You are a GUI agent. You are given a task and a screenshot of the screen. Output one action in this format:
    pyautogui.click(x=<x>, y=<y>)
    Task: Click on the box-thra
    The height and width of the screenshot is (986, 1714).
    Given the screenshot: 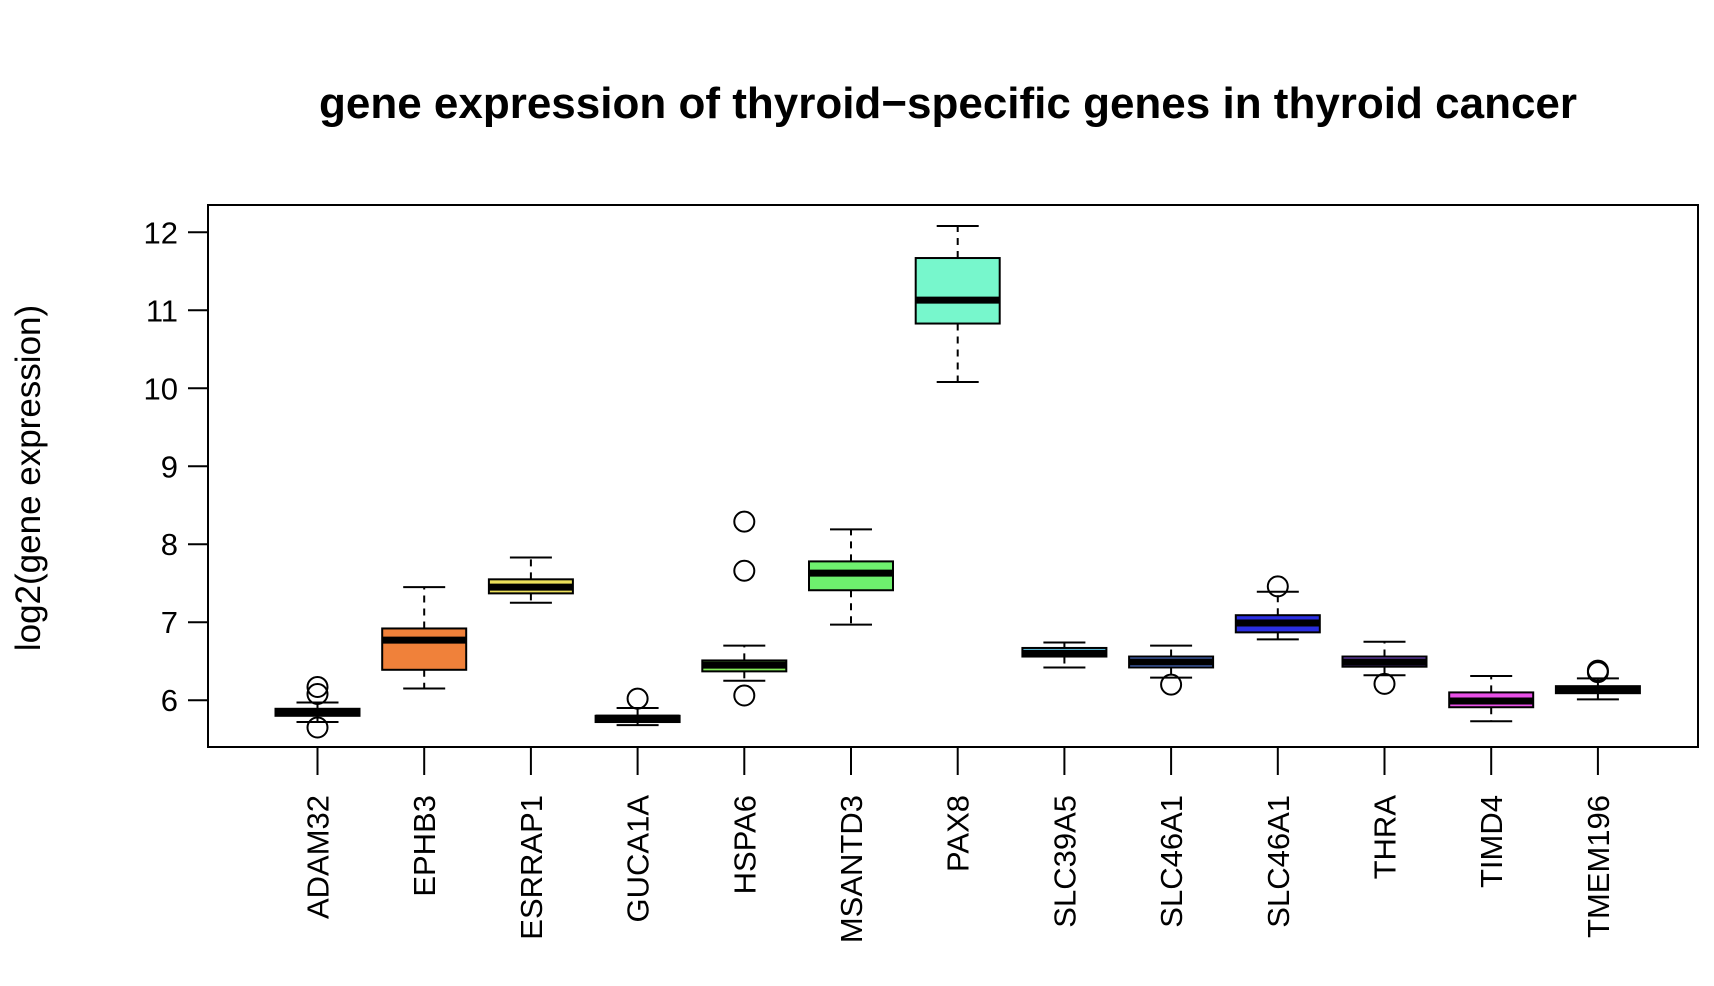 What is the action you would take?
    pyautogui.click(x=1384, y=667)
    